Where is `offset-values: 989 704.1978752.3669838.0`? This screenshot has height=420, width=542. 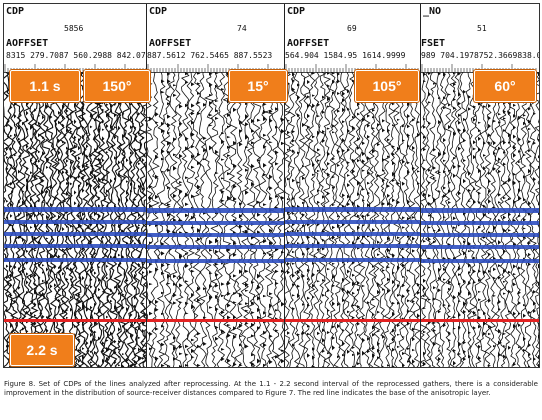
offset-values: 989 704.1978752.3669838.0 is located at coordinates (480, 55).